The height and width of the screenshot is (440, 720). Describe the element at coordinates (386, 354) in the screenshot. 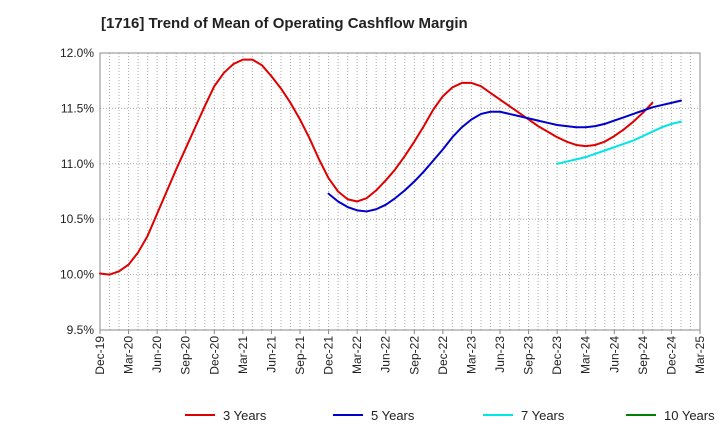

I see `x-tick-label: Jun-22` at that location.